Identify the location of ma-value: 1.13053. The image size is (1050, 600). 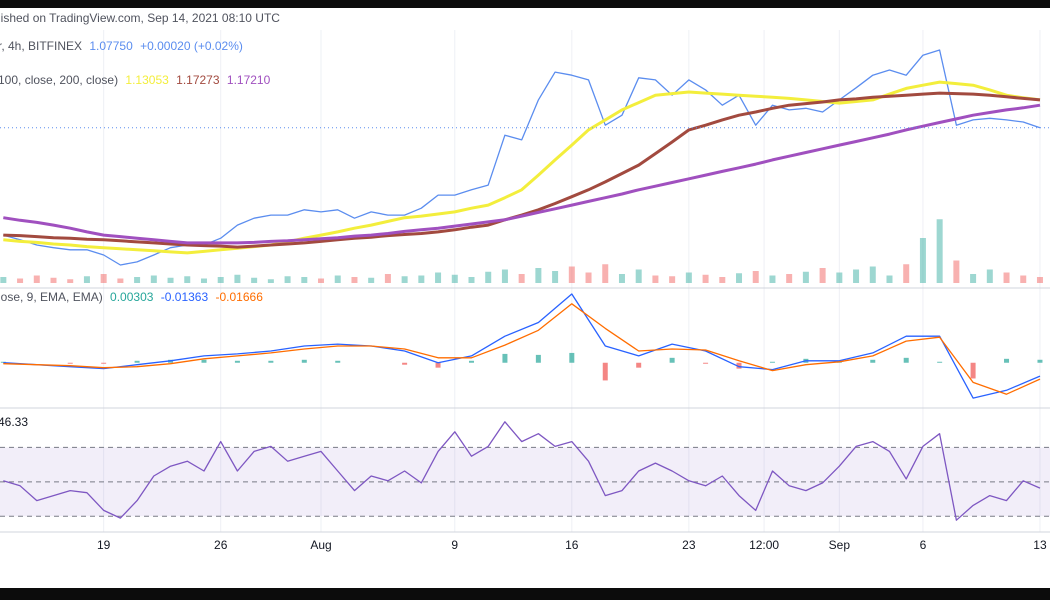
(147, 80).